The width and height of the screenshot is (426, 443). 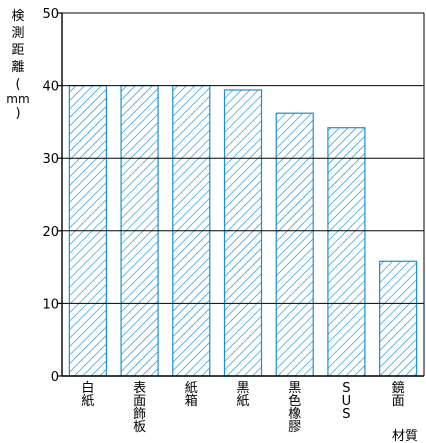 What do you see at coordinates (55, 377) in the screenshot?
I see `y-tick-label: 0` at bounding box center [55, 377].